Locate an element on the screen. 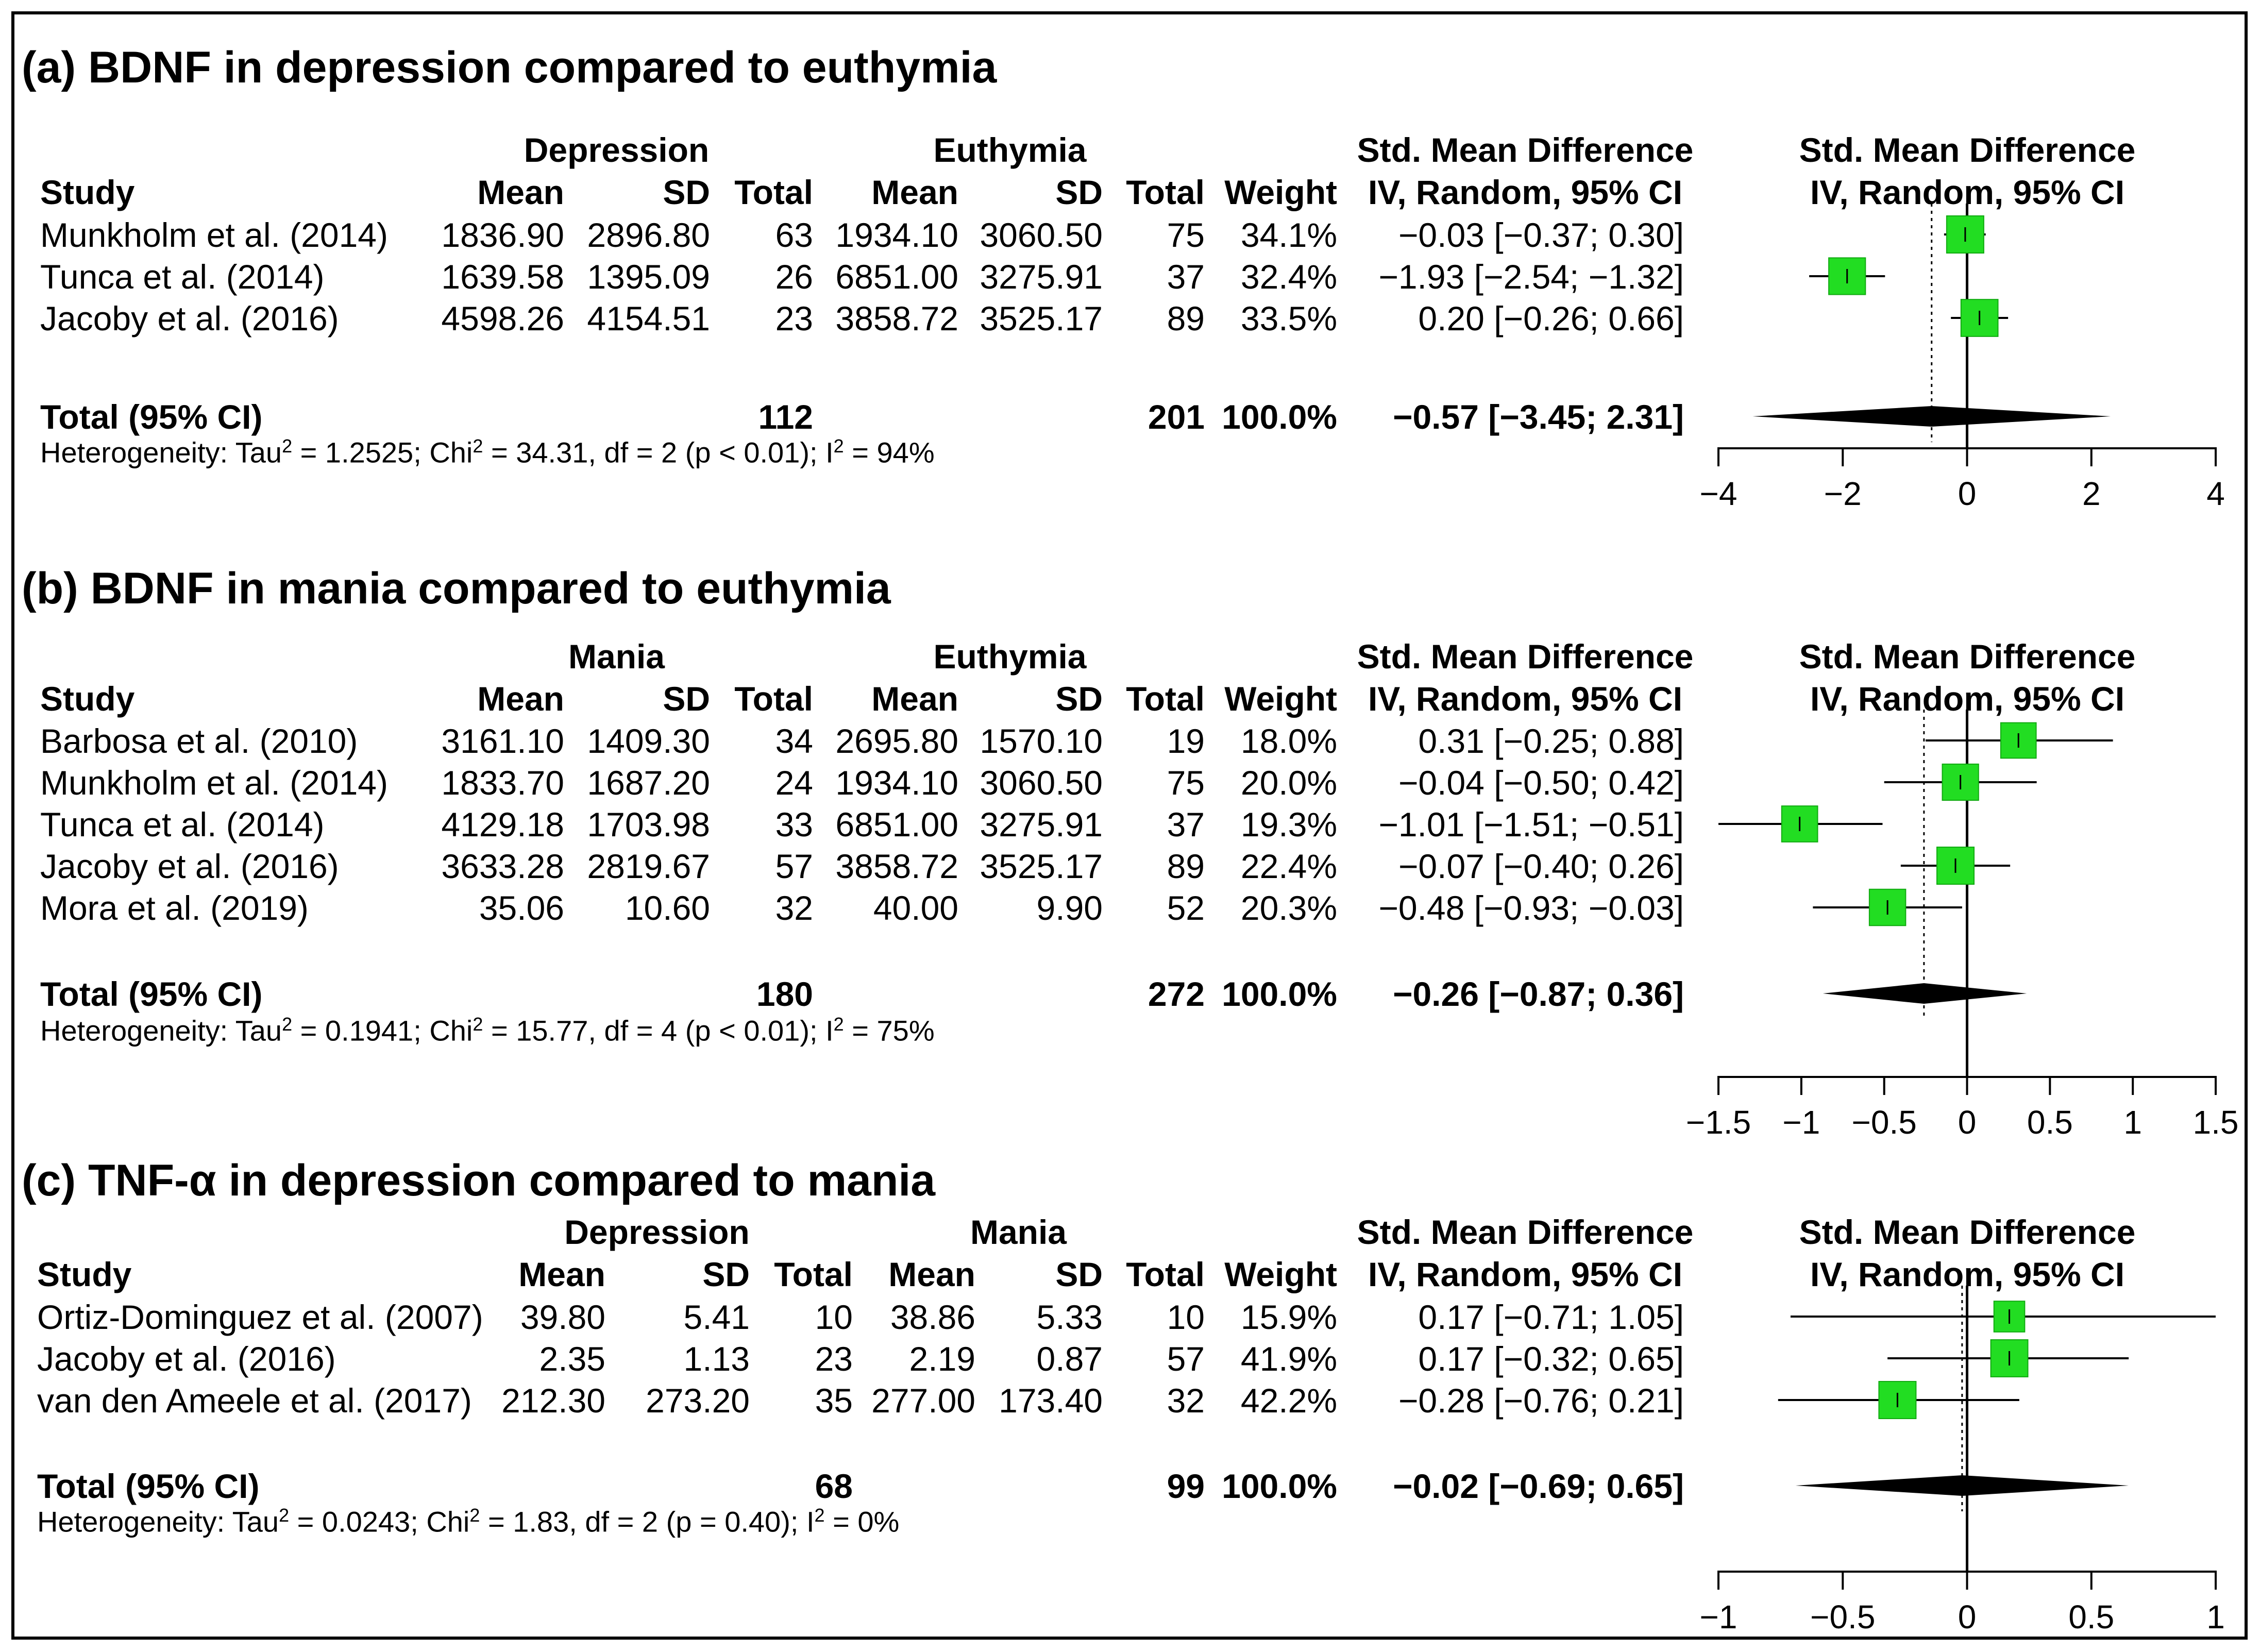 The image size is (2260, 1652). x-tick-label: −0.5 is located at coordinates (1884, 1122).